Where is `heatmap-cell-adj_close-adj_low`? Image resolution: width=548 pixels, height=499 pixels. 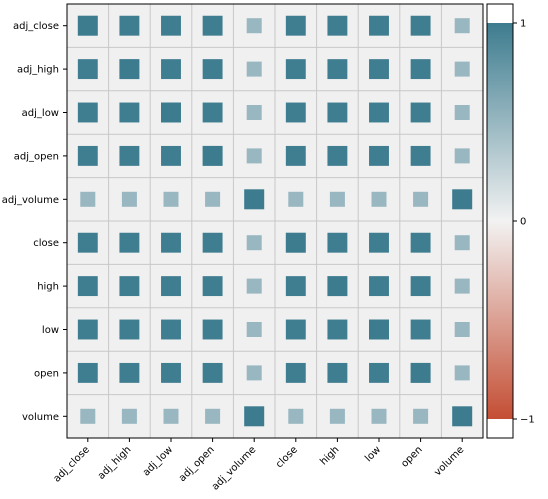 heatmap-cell-adj_close-adj_low is located at coordinates (171, 25).